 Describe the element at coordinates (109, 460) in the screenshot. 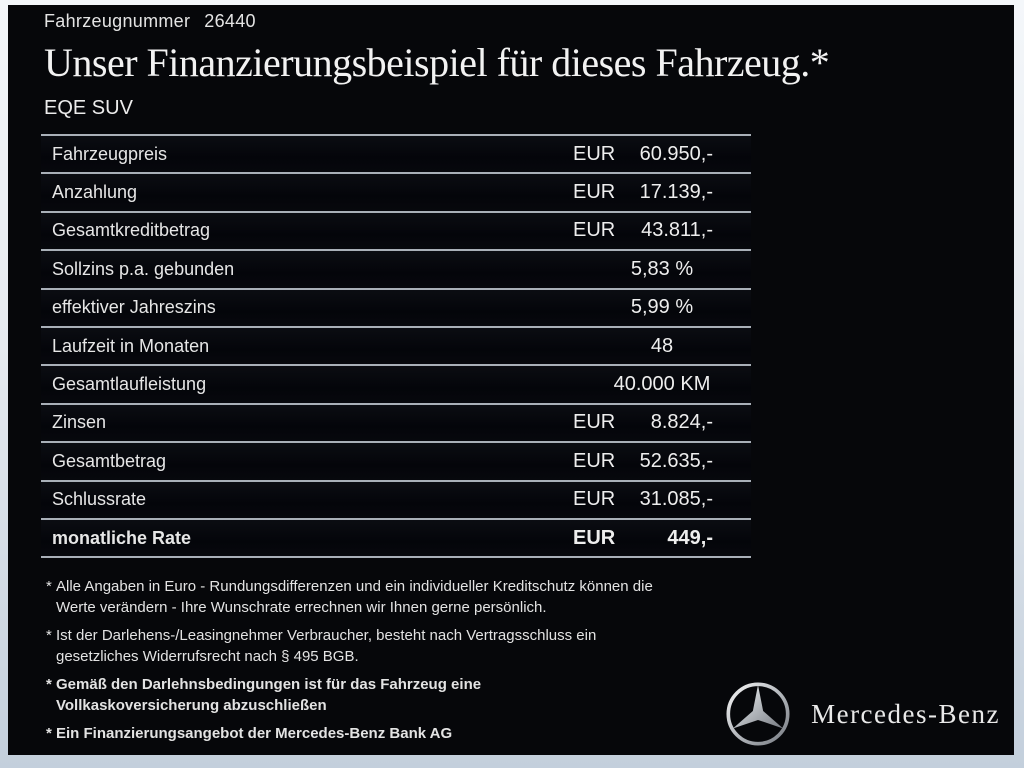

I see `row-label: Gesamtbetrag` at that location.